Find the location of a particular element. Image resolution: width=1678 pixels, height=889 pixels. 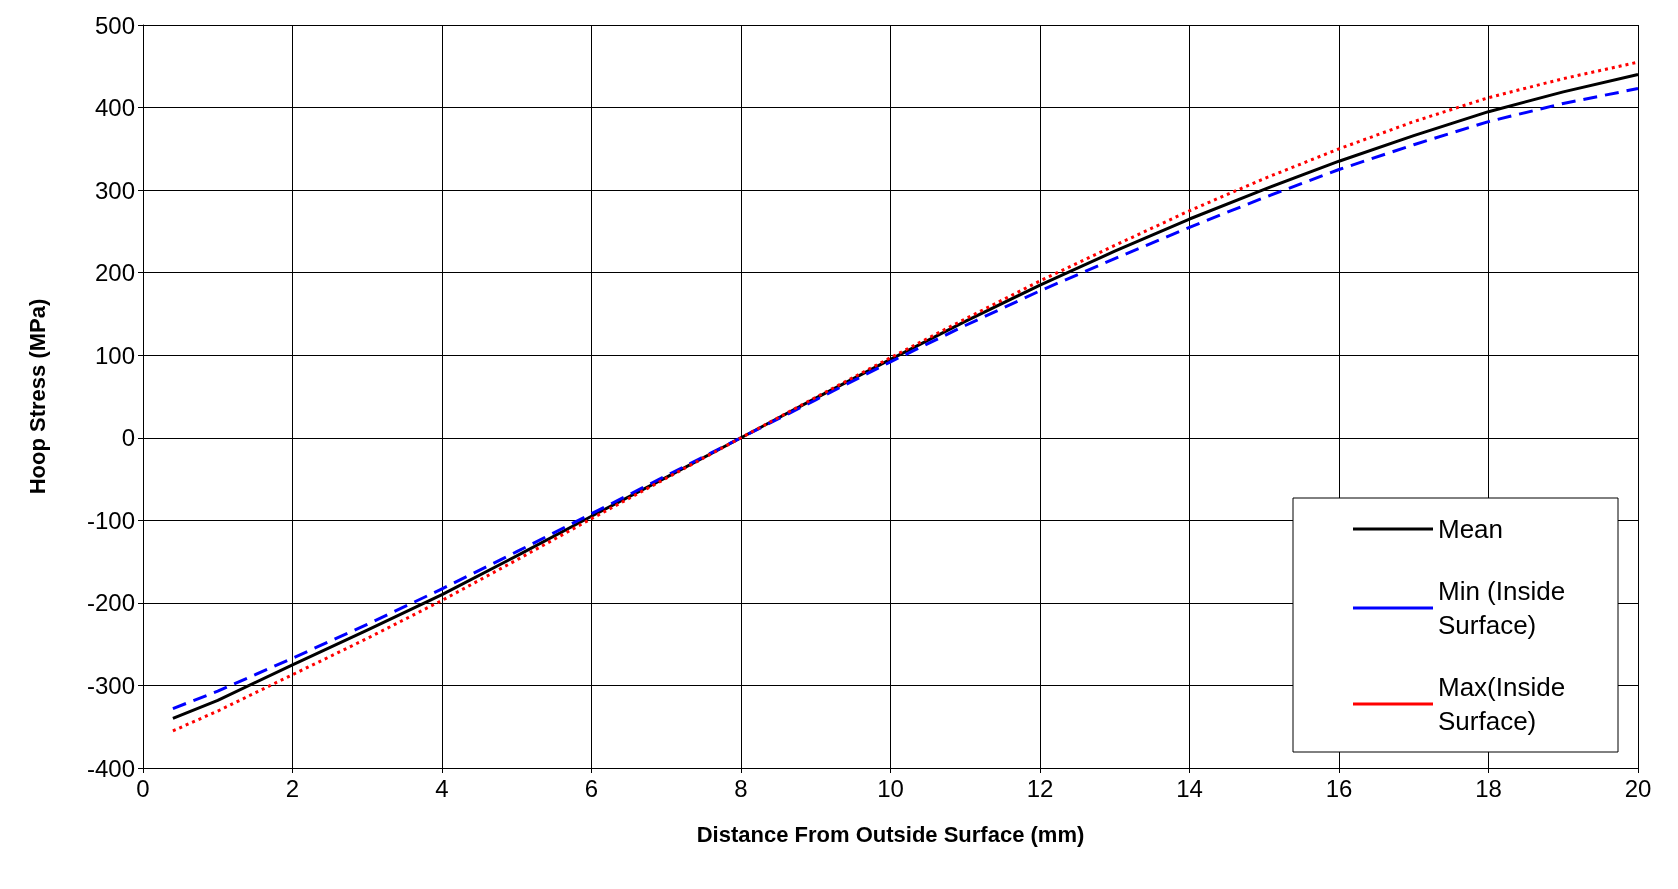

x-tick-label: 2 is located at coordinates (292, 788).